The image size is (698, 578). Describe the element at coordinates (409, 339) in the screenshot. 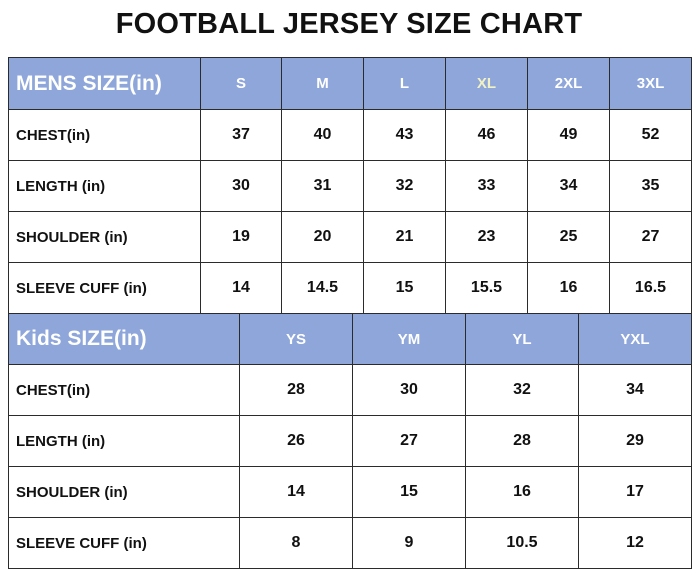

I see `size-header-ym: YM` at that location.